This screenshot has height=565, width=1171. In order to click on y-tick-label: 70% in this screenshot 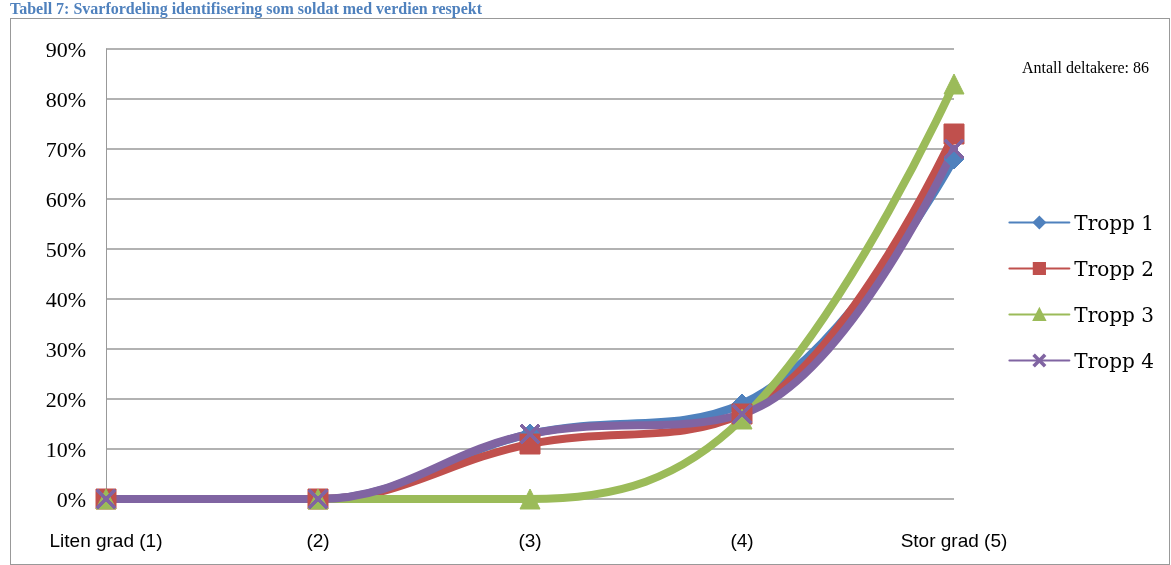, I will do `click(65, 149)`.